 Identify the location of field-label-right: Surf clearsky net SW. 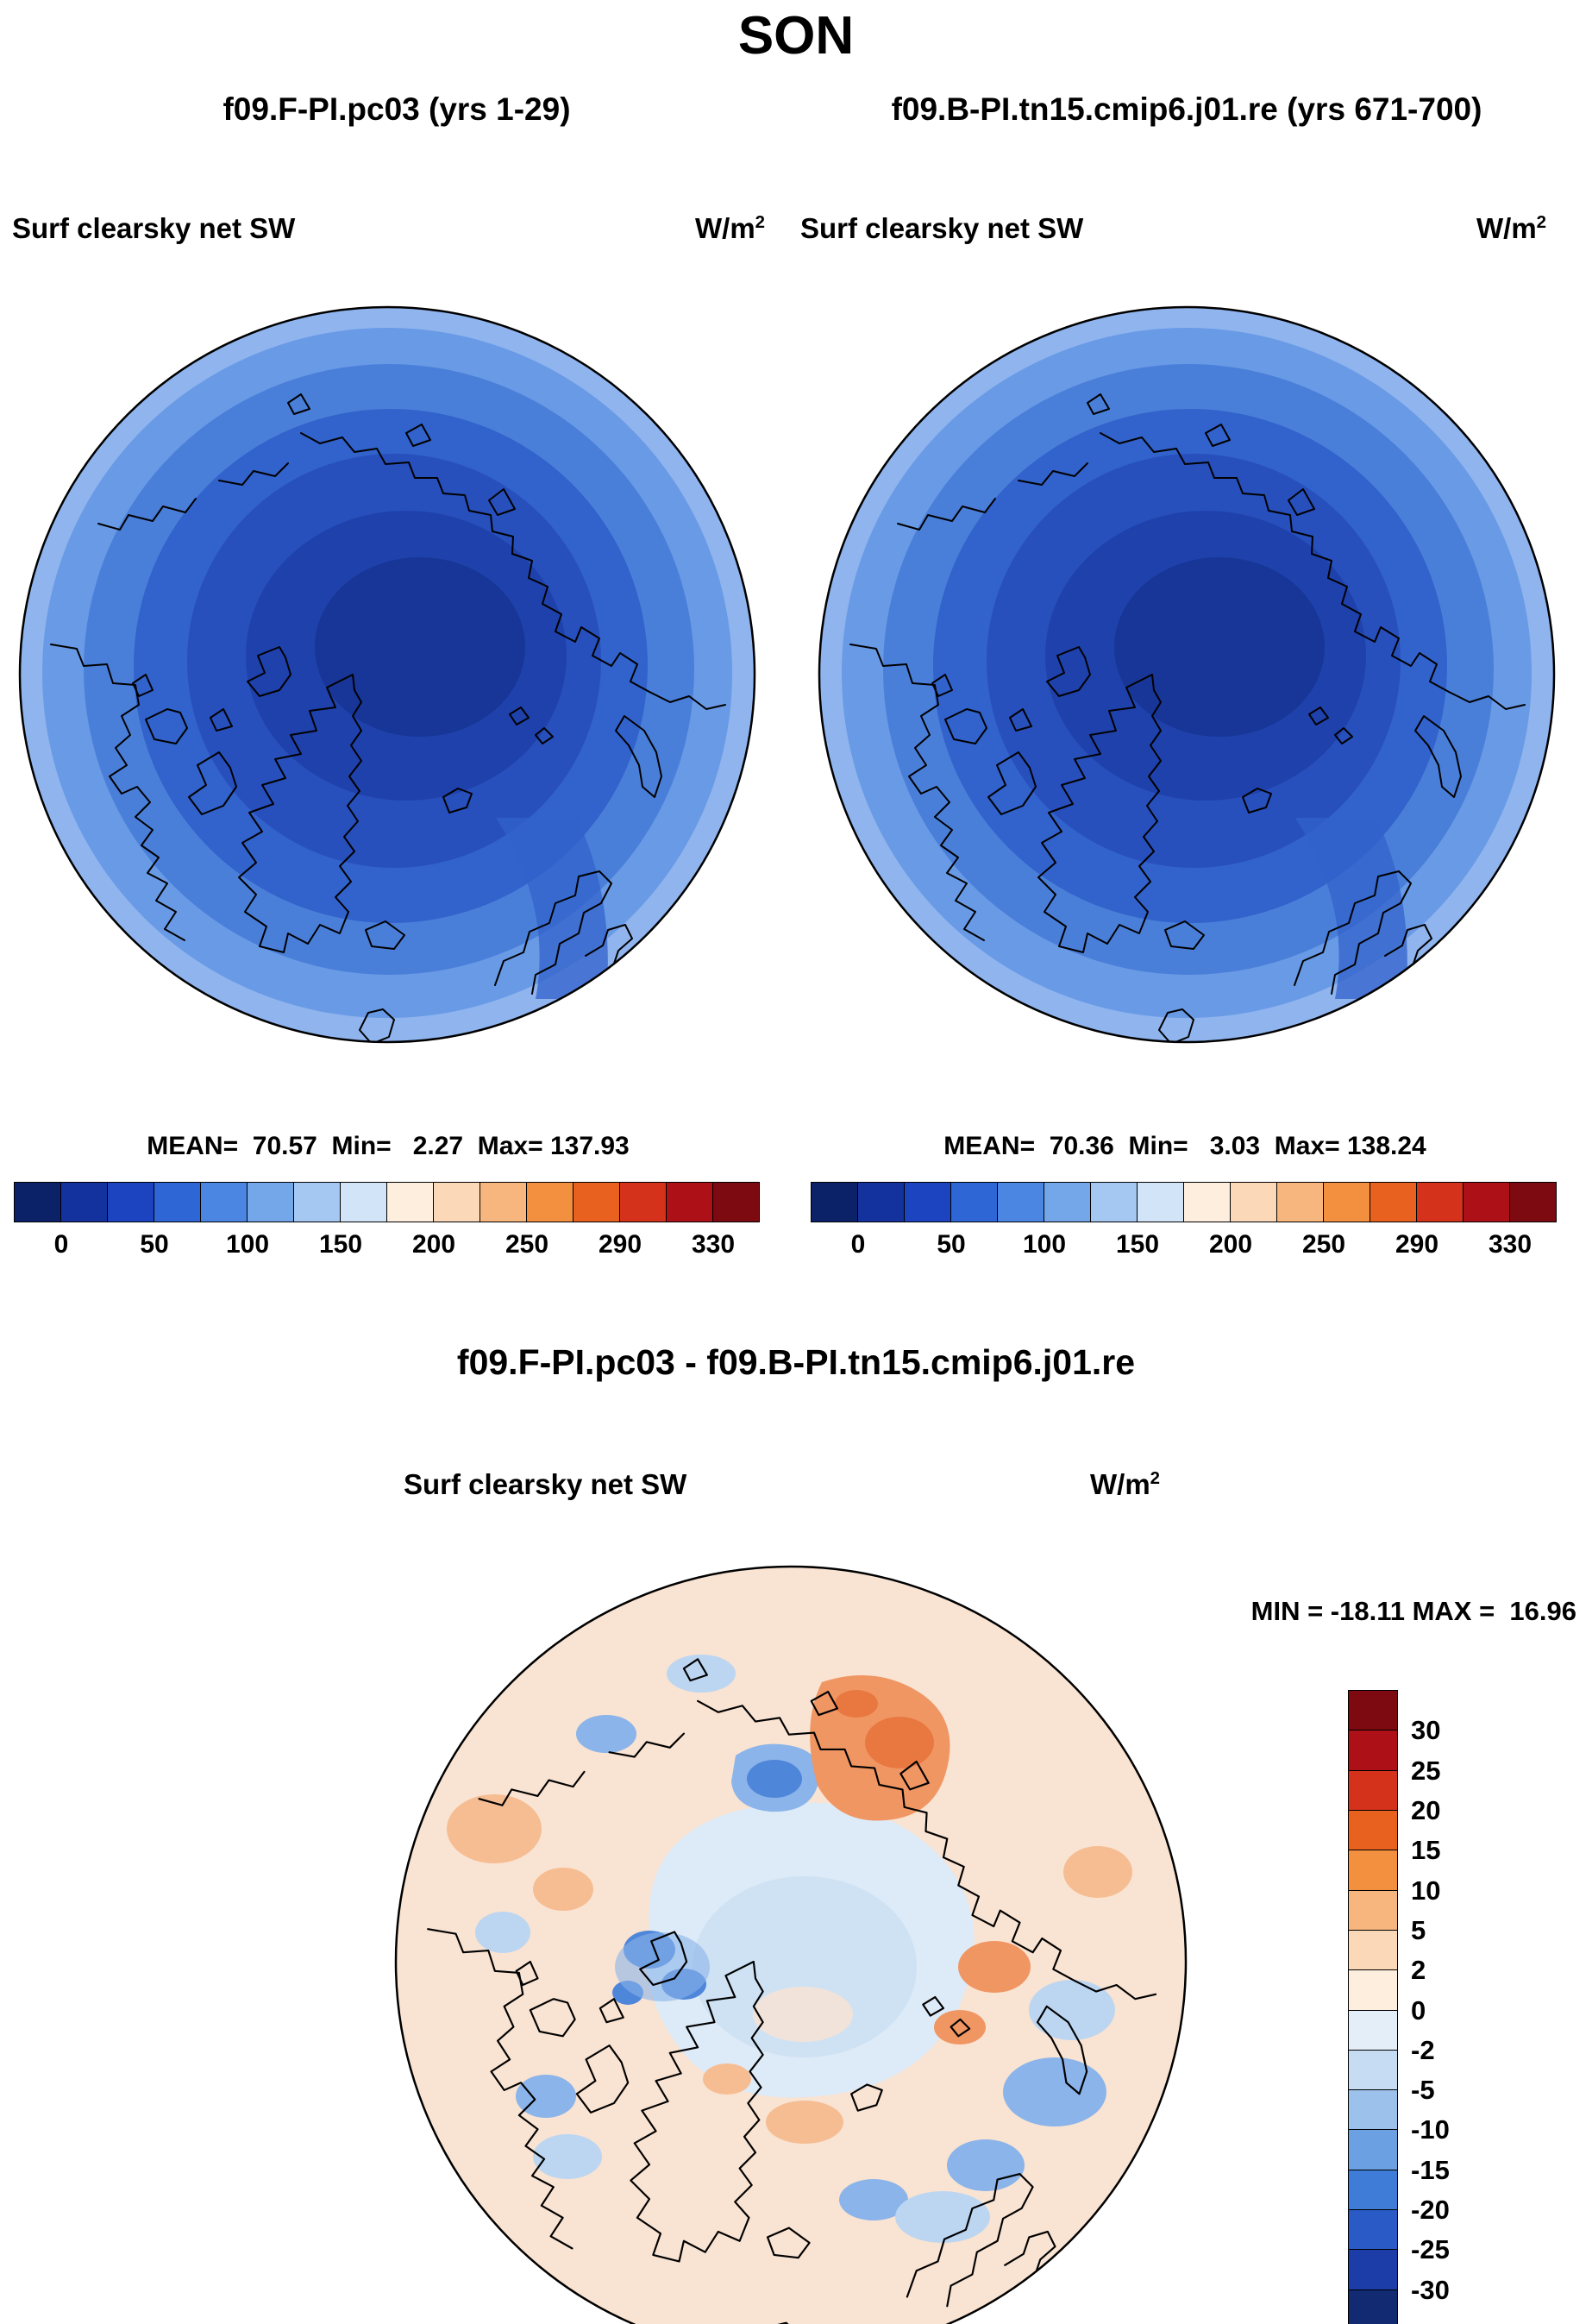
(942, 228).